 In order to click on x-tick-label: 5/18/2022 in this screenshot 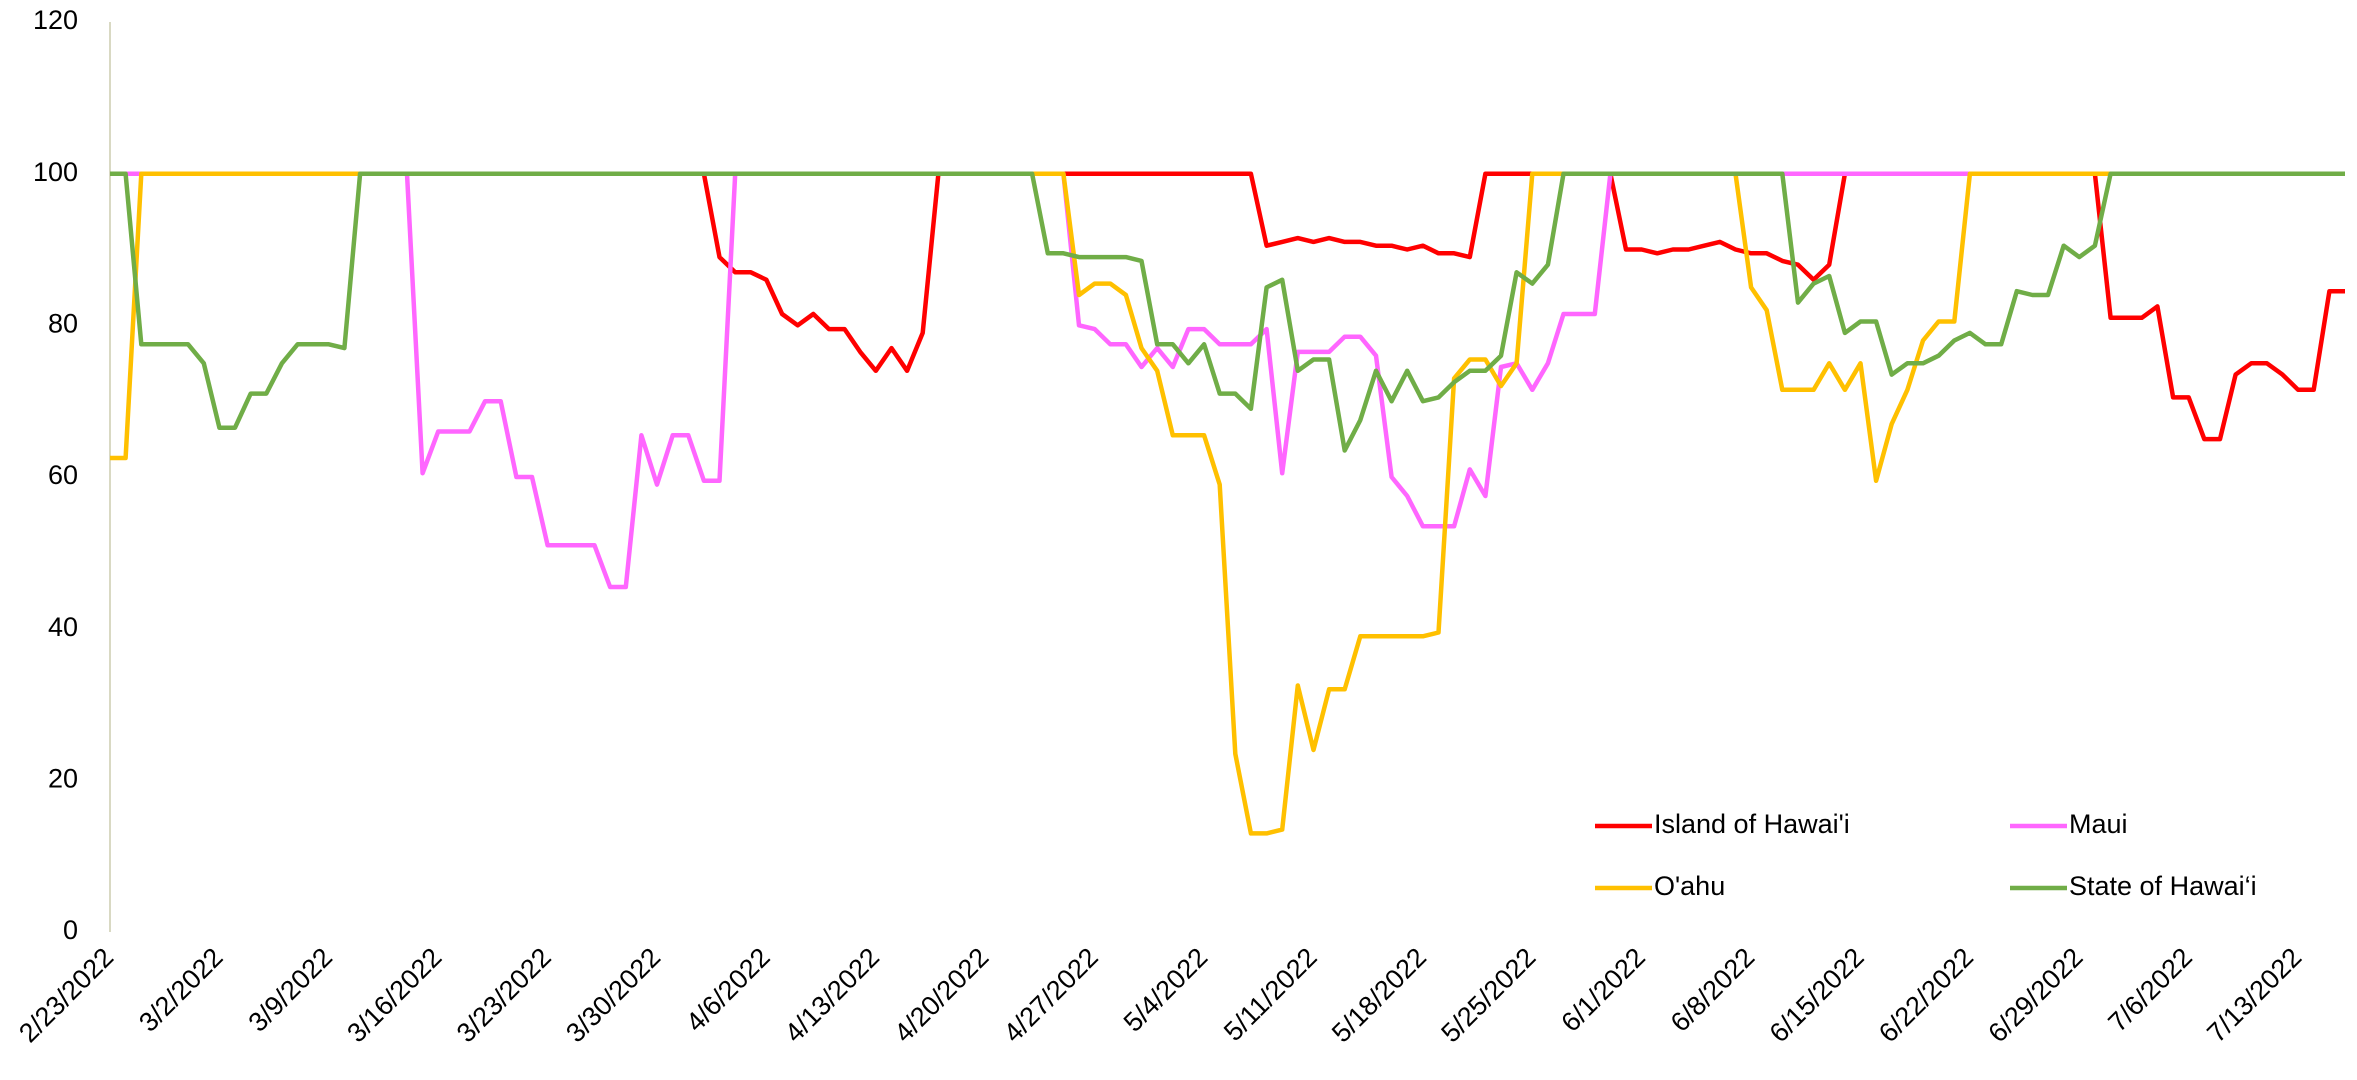, I will do `click(1379, 995)`.